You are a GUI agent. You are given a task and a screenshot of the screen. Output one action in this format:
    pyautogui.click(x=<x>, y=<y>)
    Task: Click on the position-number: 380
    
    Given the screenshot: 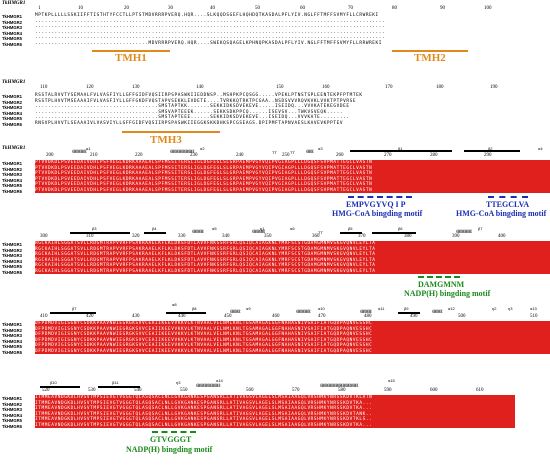 What is the action you would take?
    pyautogui.click(x=408, y=236)
    